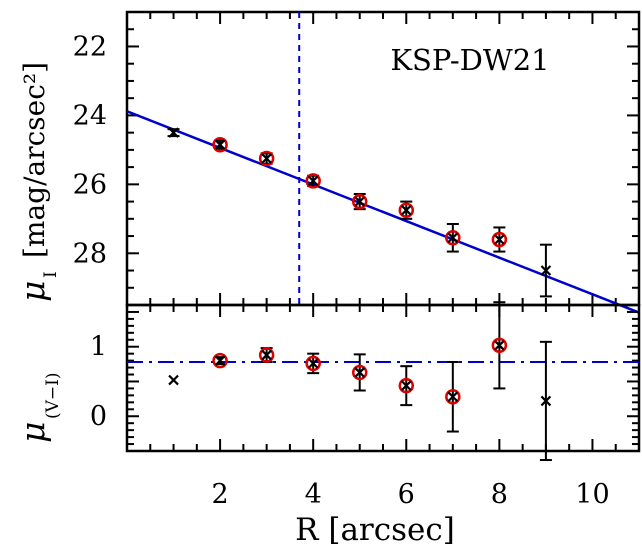 The height and width of the screenshot is (559, 642). What do you see at coordinates (32, 432) in the screenshot?
I see `bottom-y-axis-label-symbol: μ` at bounding box center [32, 432].